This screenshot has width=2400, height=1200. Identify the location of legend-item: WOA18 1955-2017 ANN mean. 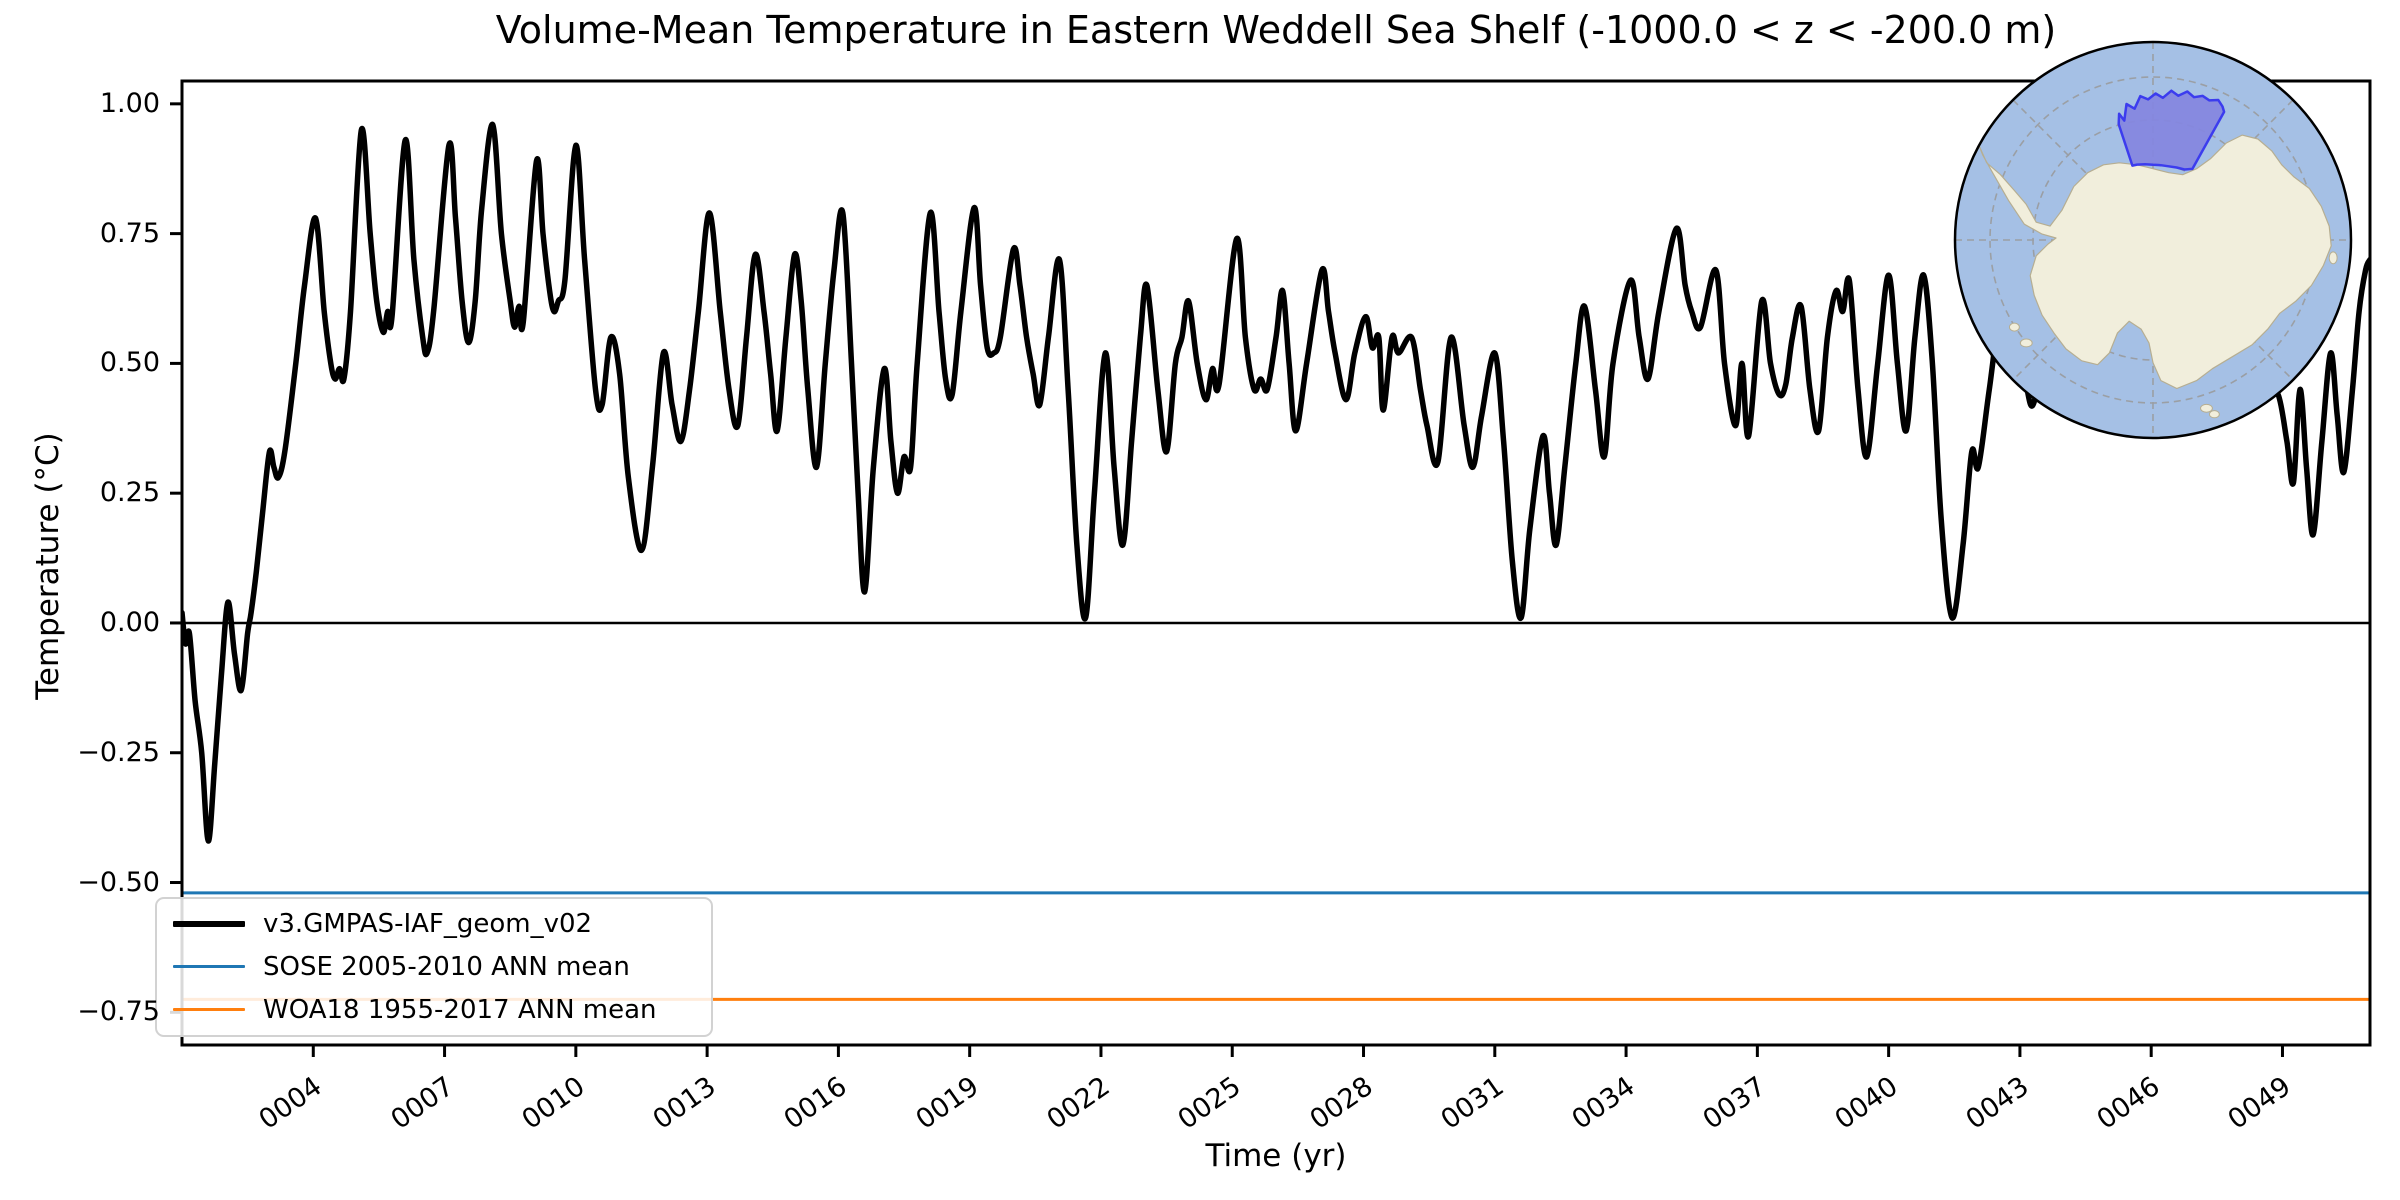
(434, 1010).